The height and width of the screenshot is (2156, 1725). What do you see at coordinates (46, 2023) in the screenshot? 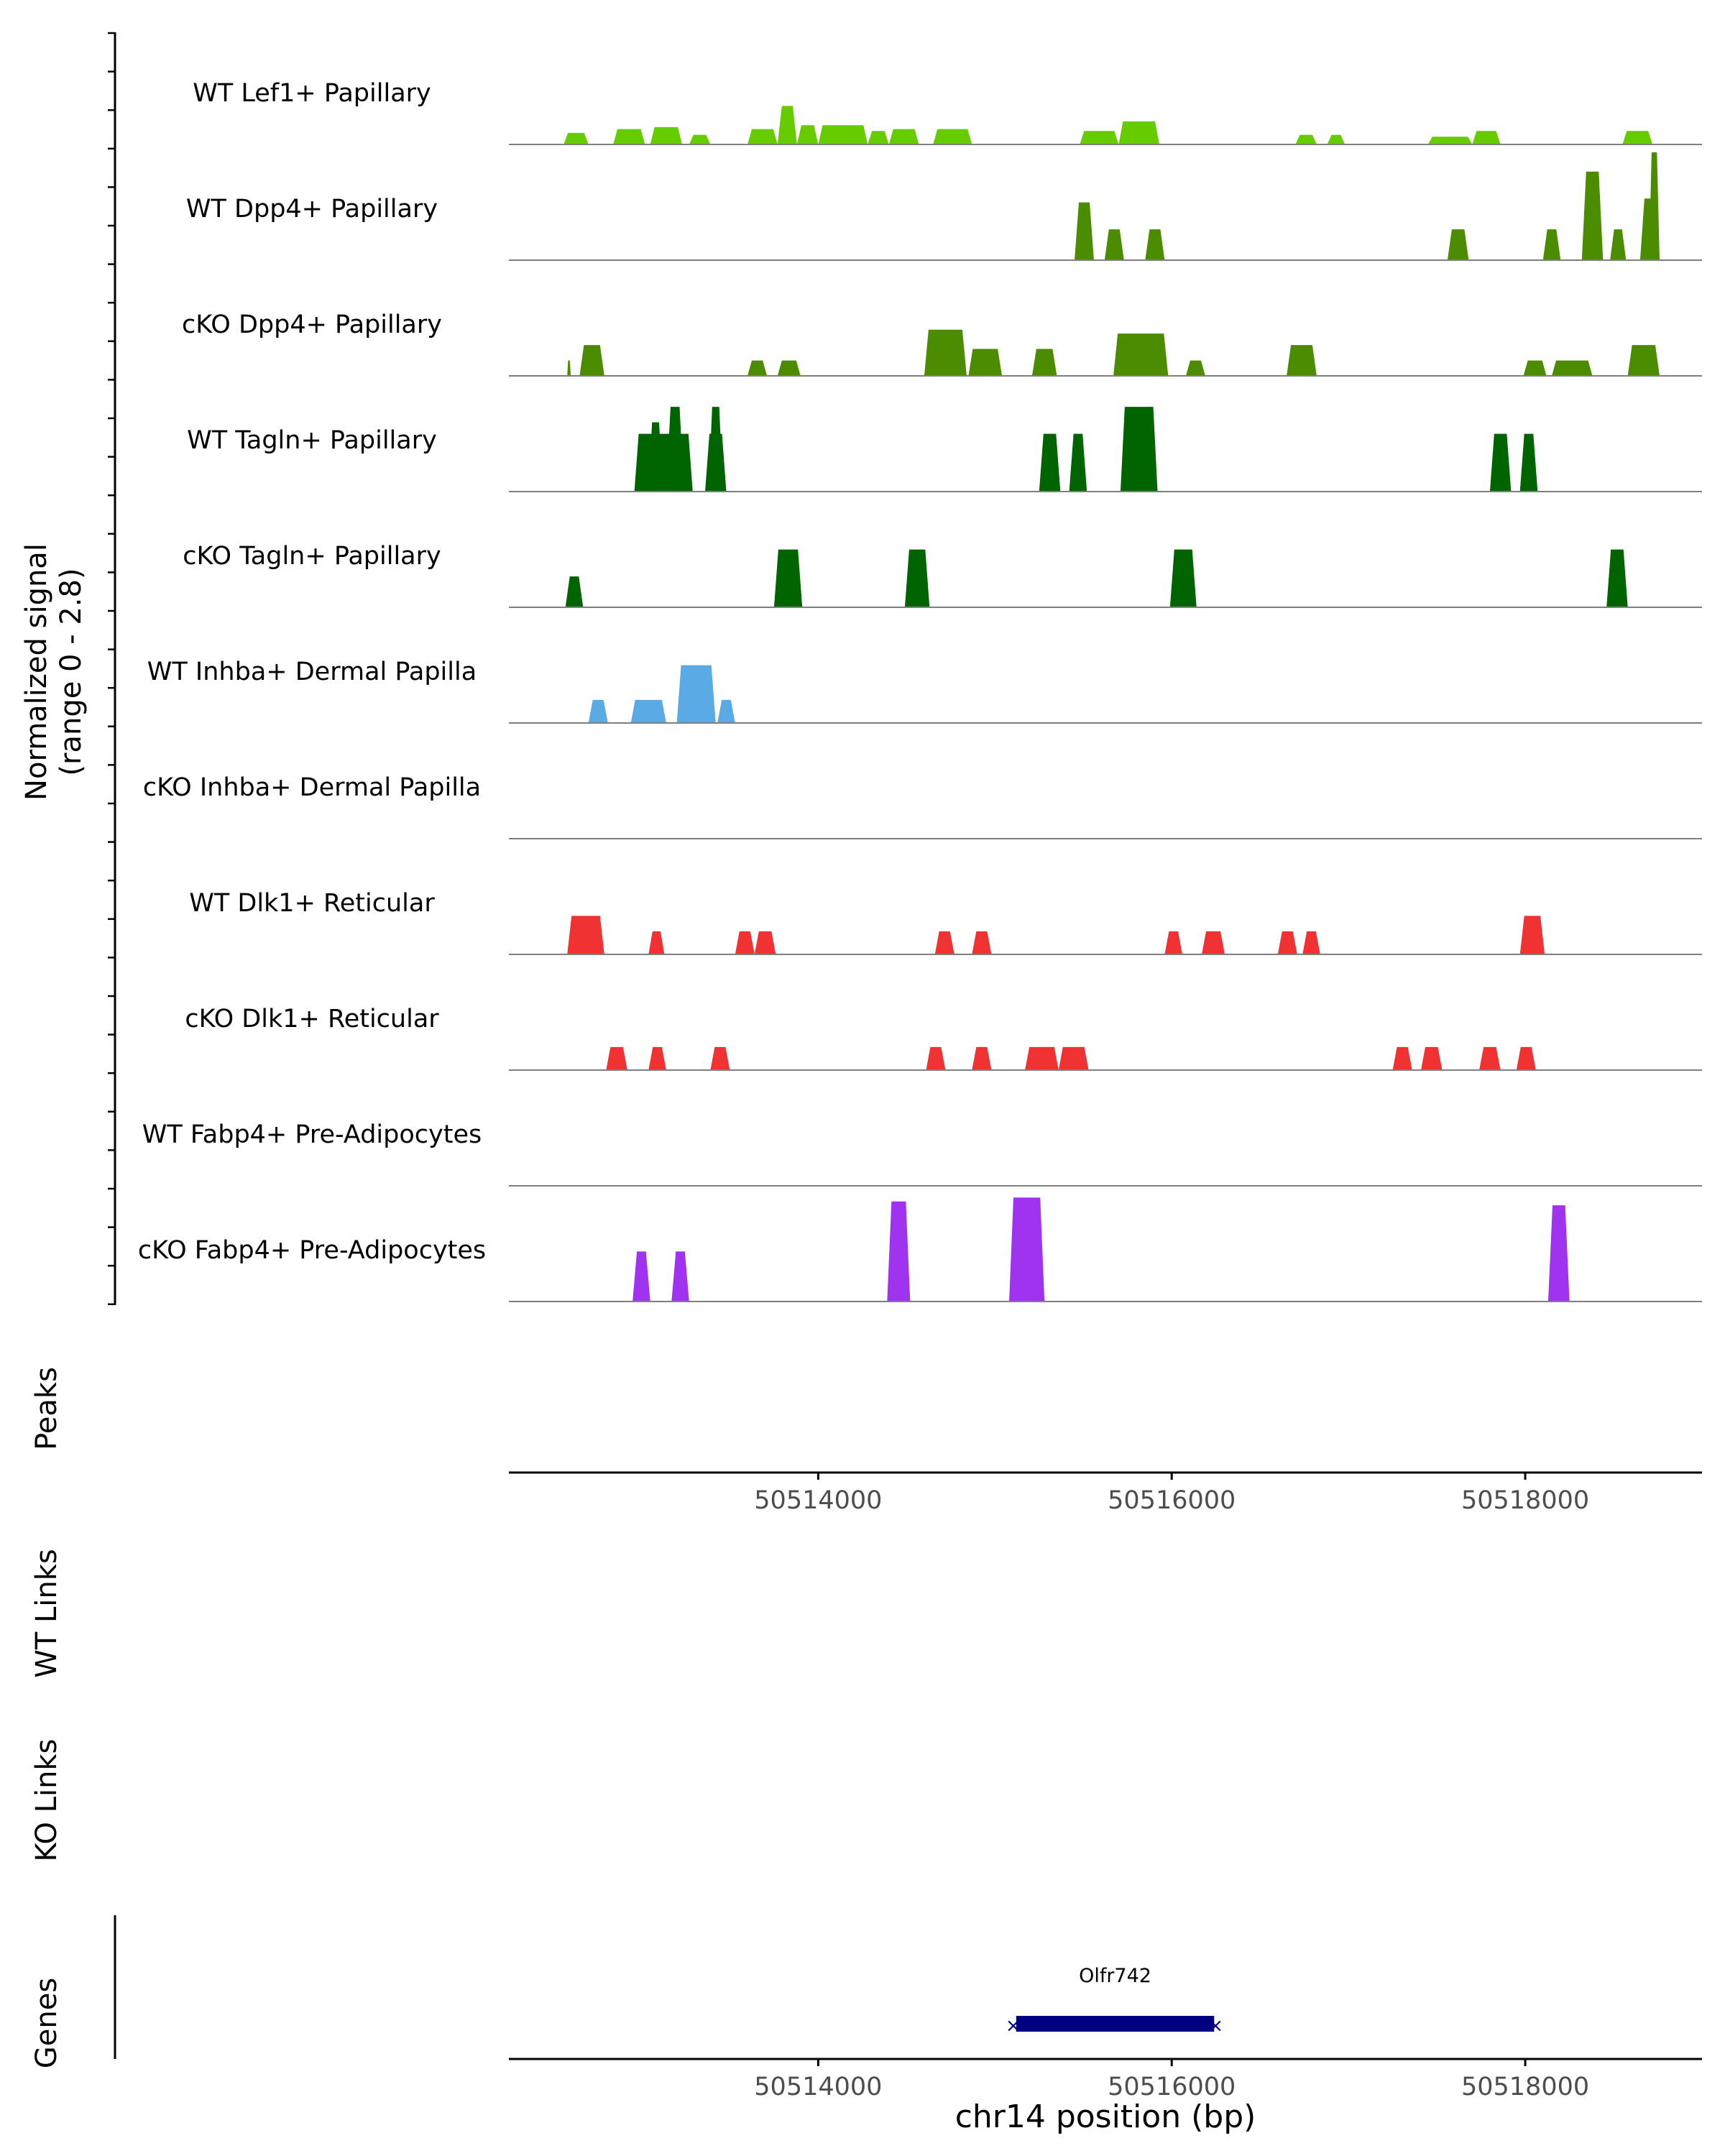
I see `genes-panel-label: Genes` at bounding box center [46, 2023].